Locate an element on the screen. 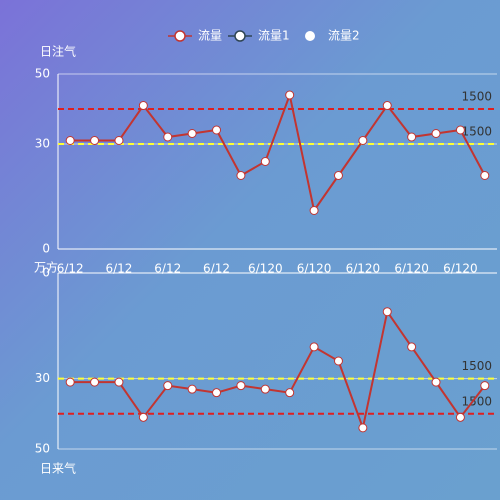  legend-label: 流量1 is located at coordinates (274, 36).